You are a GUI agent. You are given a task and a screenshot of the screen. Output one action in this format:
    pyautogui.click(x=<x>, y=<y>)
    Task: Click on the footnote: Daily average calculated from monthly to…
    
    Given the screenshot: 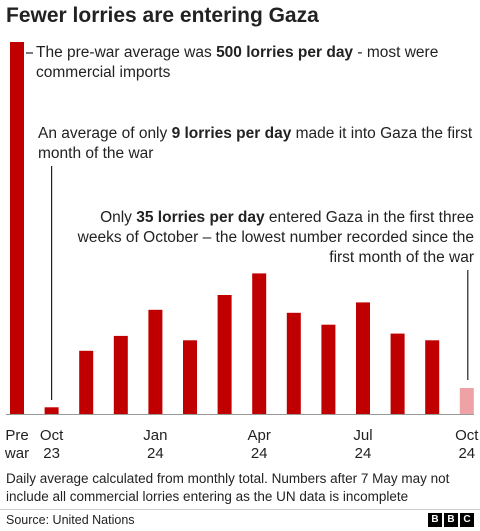 What is the action you would take?
    pyautogui.click(x=228, y=487)
    